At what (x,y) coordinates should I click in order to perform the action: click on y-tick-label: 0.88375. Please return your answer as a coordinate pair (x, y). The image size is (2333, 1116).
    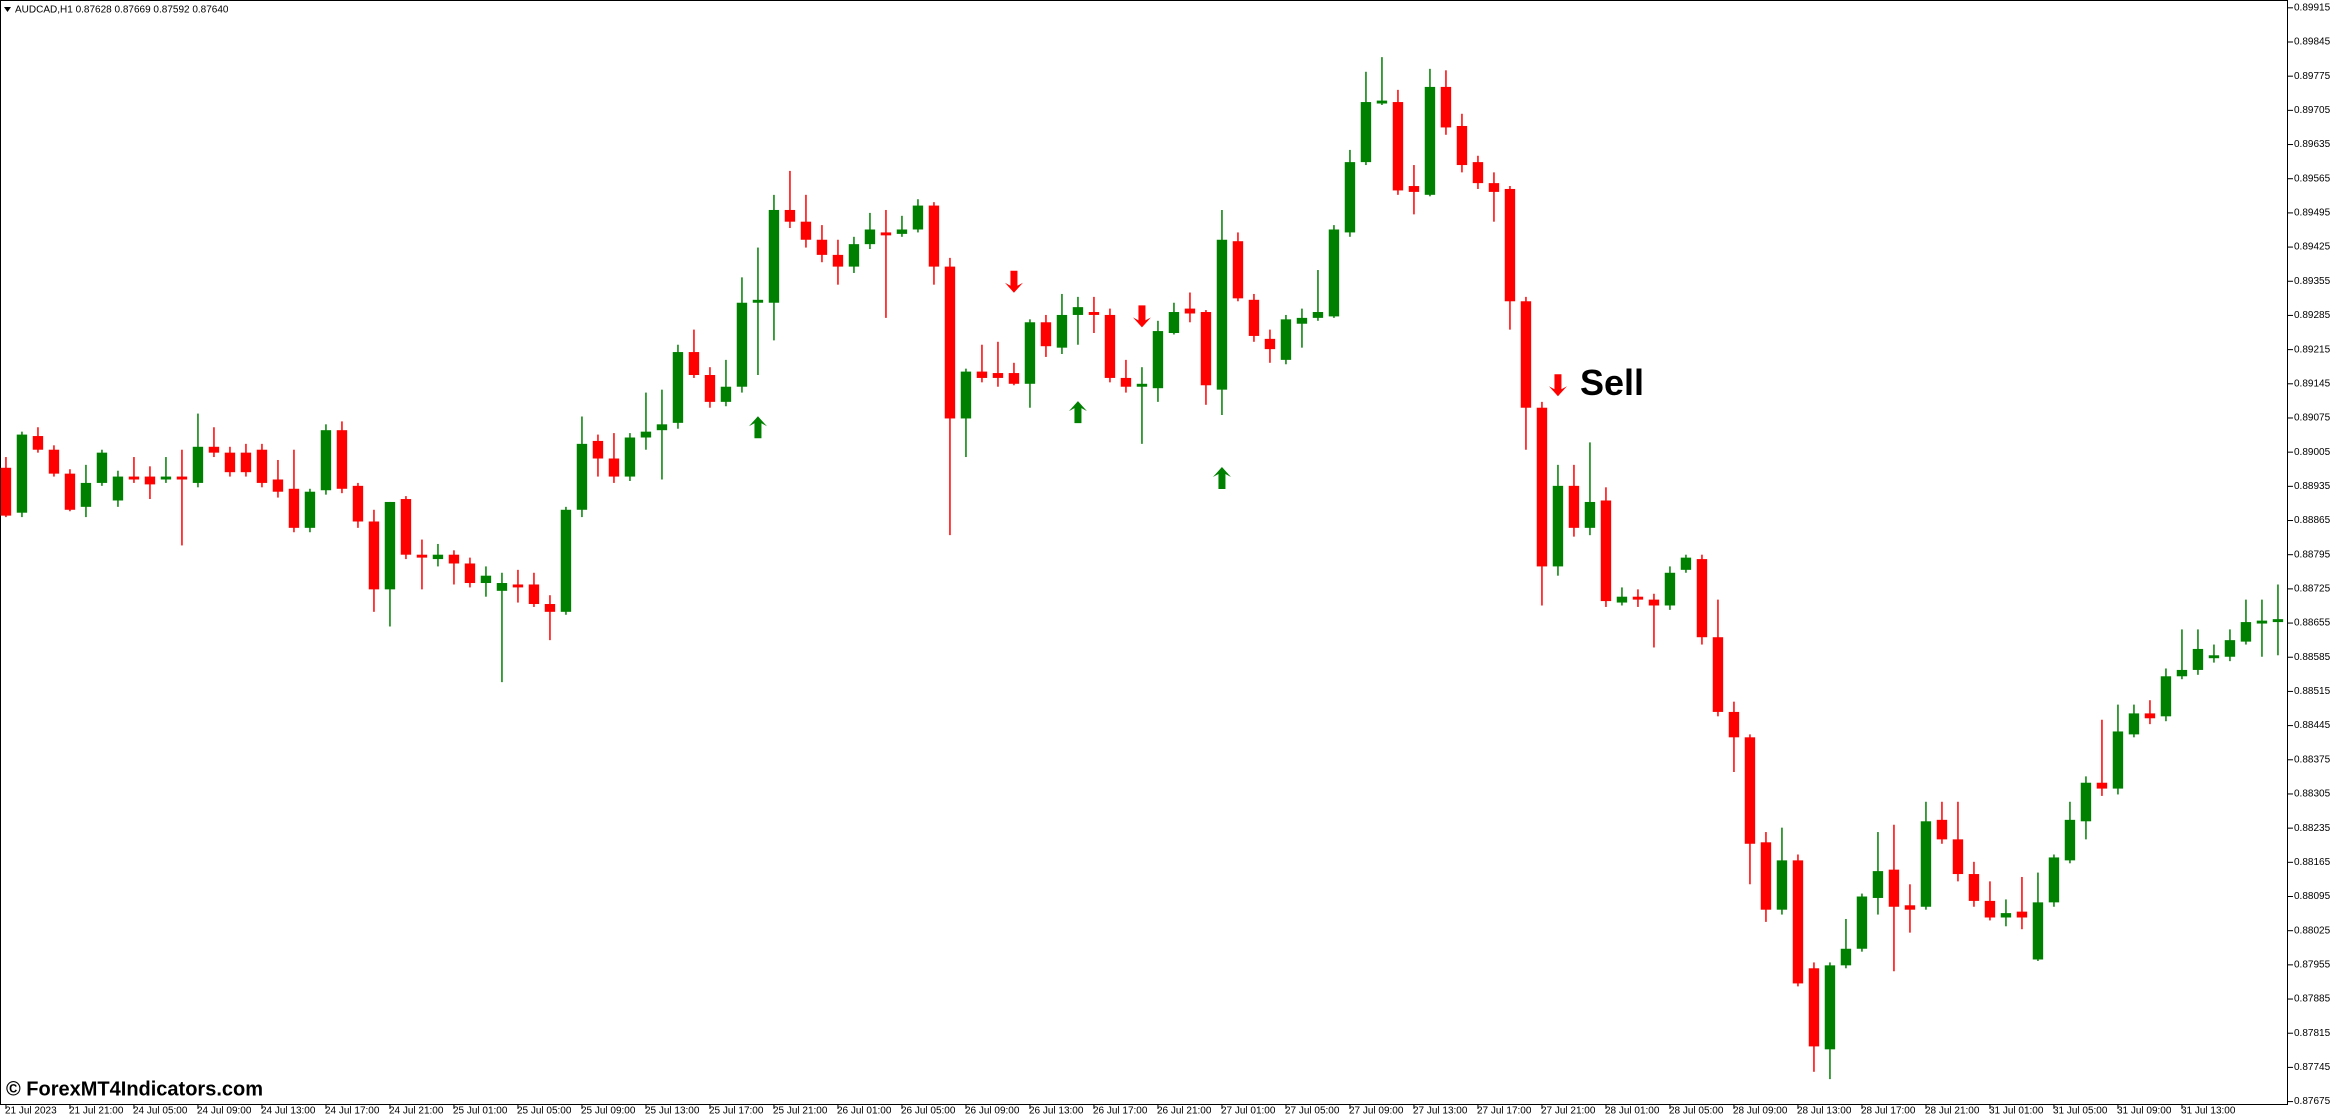
    Looking at the image, I should click on (2312, 759).